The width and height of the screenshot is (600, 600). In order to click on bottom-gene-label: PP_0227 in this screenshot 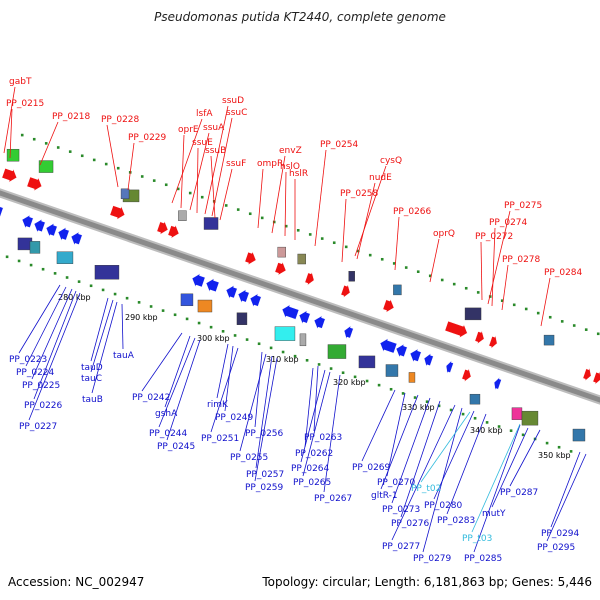, I will do `click(38, 427)`.